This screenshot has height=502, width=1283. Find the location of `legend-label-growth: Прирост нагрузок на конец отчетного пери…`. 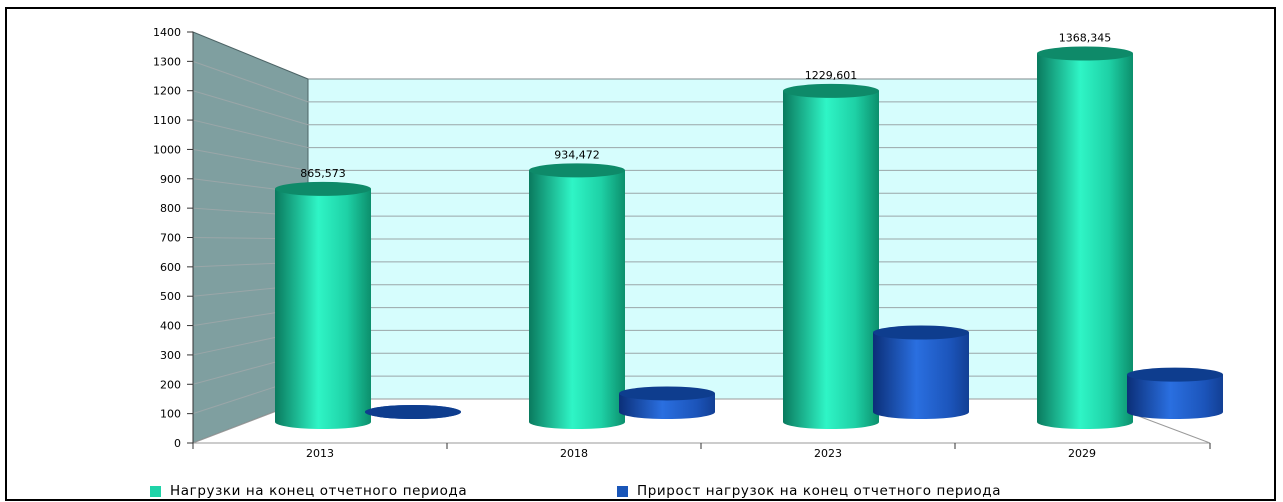

legend-label-growth: Прирост нагрузок на конец отчетного пери… is located at coordinates (819, 491).